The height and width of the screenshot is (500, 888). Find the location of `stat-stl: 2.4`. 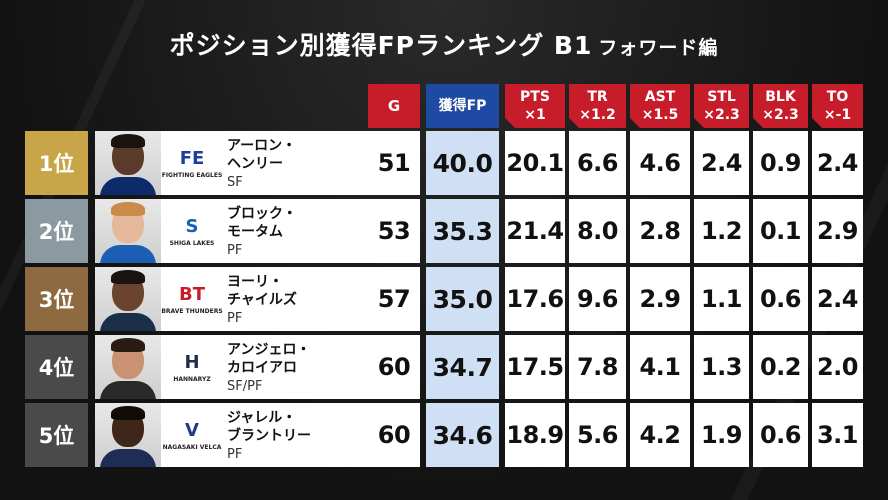

stat-stl: 2.4 is located at coordinates (721, 163).